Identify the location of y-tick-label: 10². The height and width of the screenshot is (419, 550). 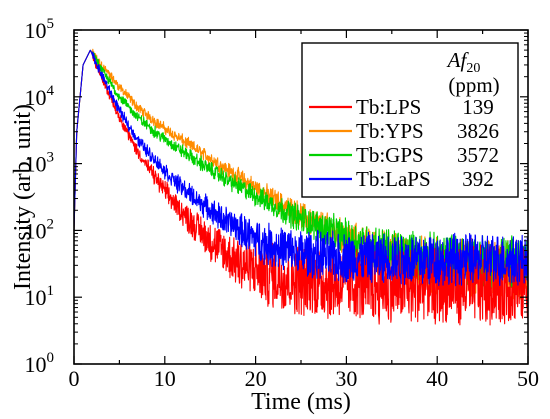
(40, 229).